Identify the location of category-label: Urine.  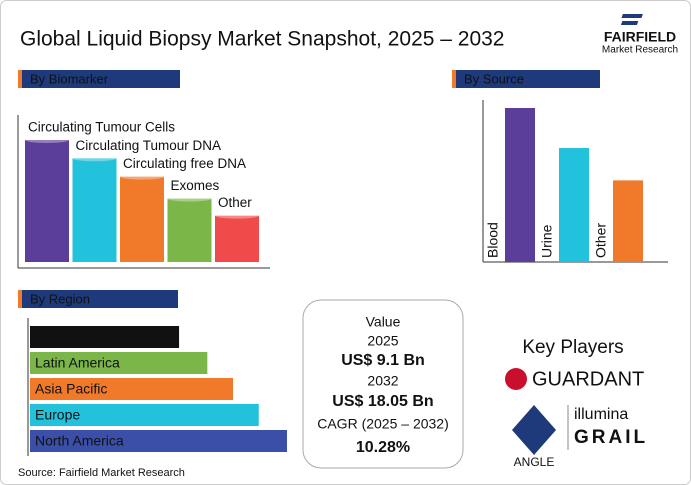
(547, 241).